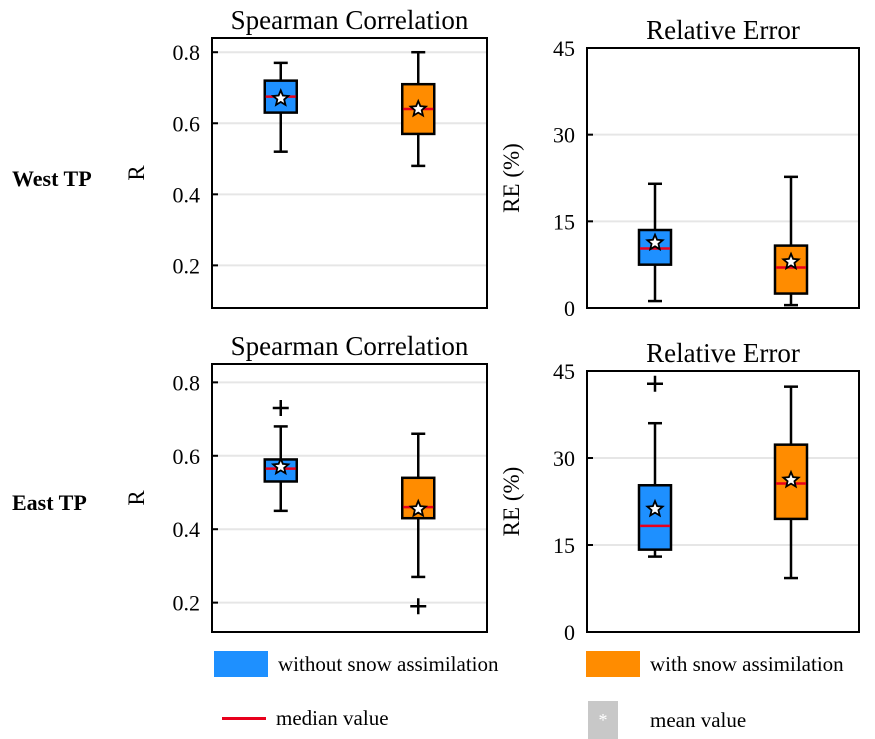 The width and height of the screenshot is (875, 739). I want to click on legend-median-label: median value, so click(332, 718).